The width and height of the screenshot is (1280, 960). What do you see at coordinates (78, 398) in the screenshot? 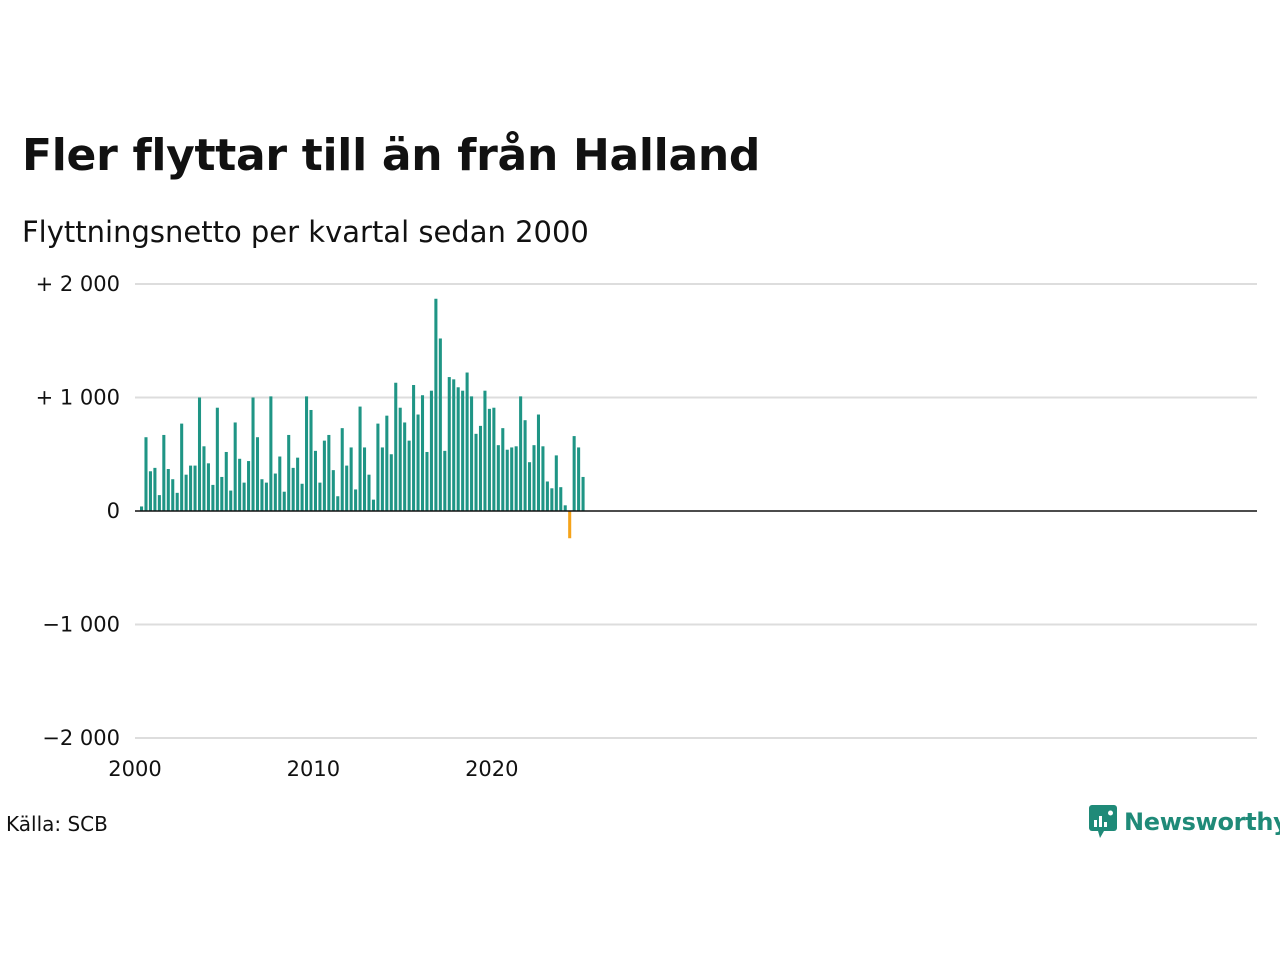
I see `y-tick-label: + 1 000` at bounding box center [78, 398].